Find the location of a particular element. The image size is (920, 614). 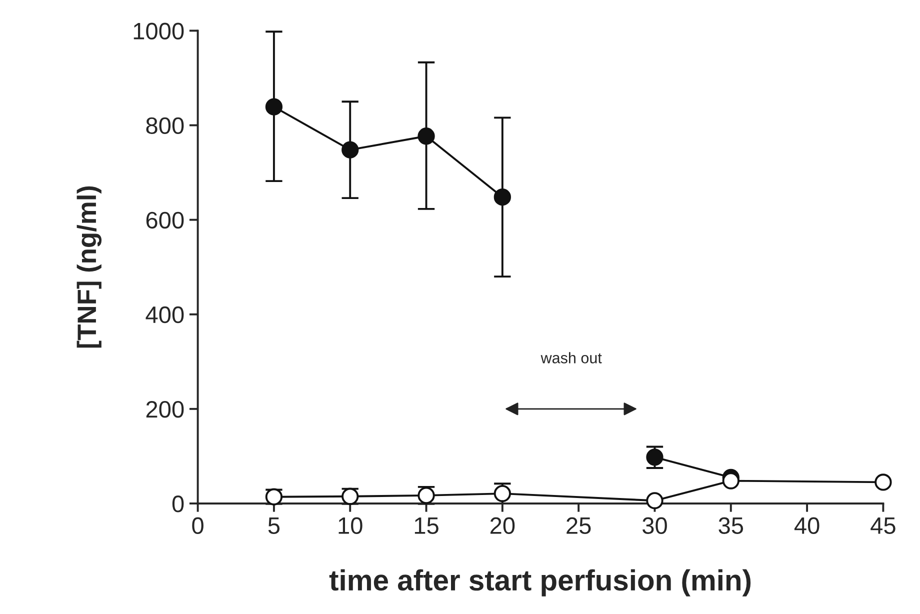

x-tick-label: 15 is located at coordinates (426, 526).